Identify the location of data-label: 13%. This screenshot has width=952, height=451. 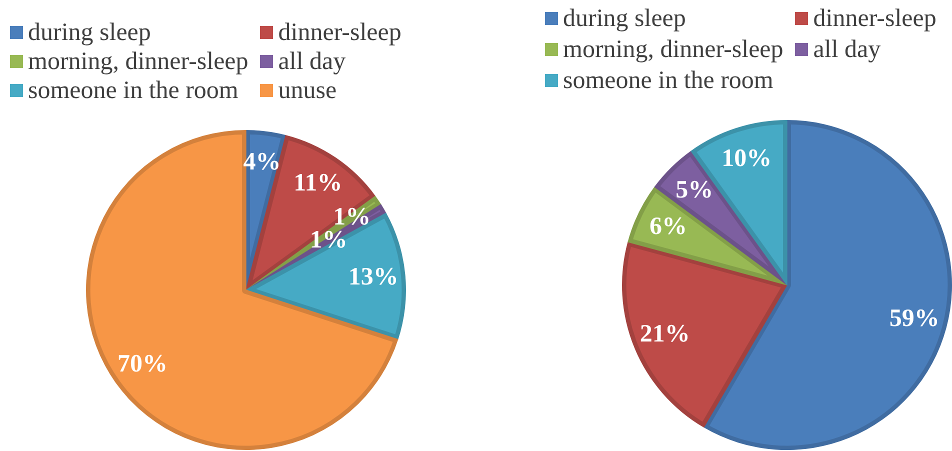
(373, 276).